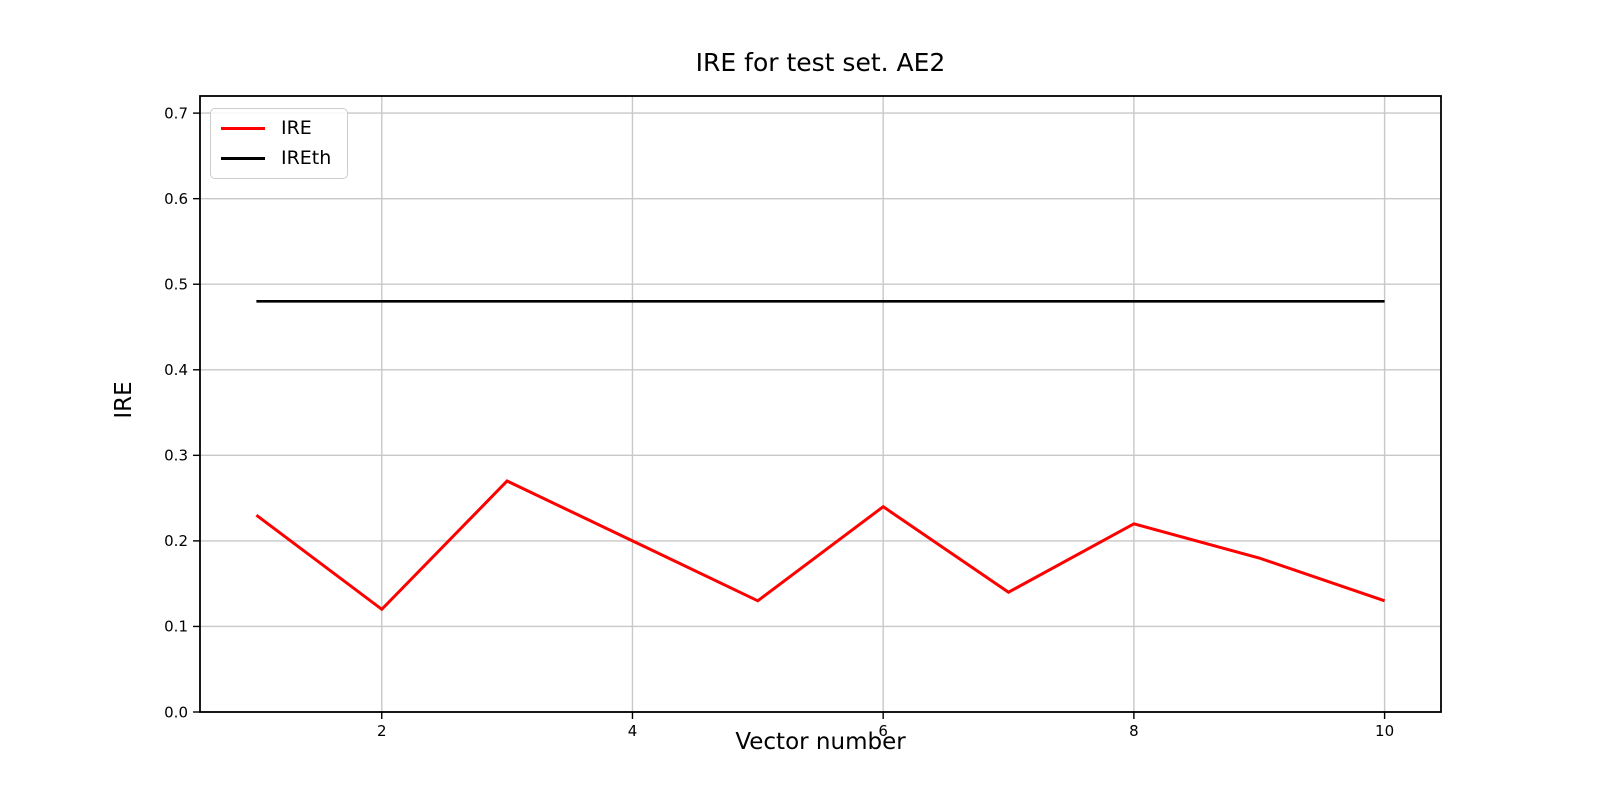  I want to click on series-line-ire, so click(820, 545).